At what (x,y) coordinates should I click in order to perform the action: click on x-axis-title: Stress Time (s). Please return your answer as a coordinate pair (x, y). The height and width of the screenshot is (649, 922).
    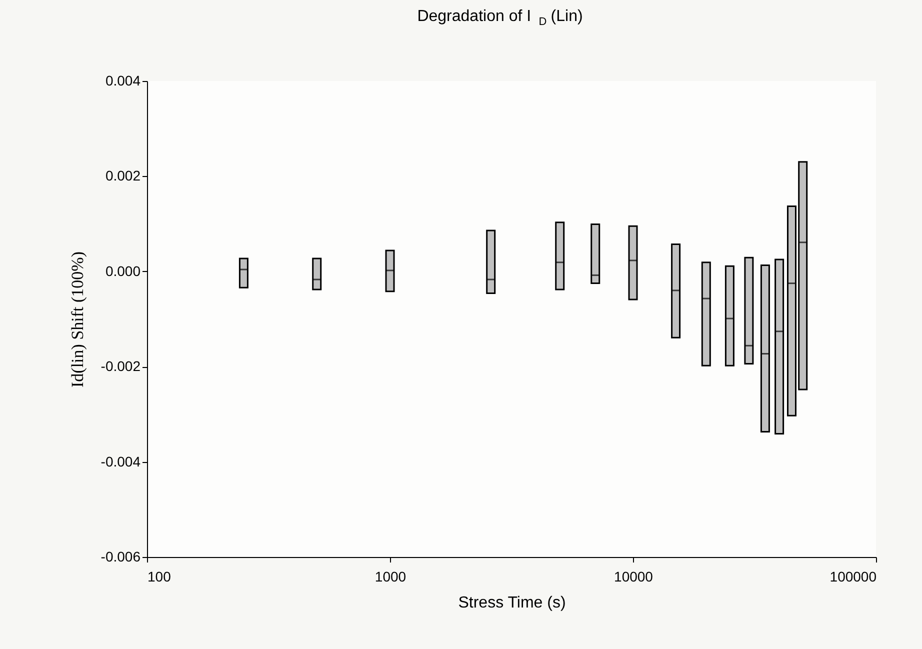
    Looking at the image, I should click on (512, 603).